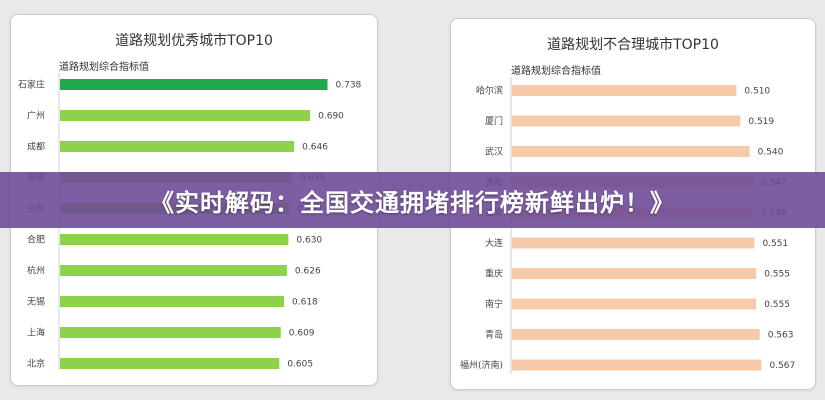 The image size is (825, 400). Describe the element at coordinates (633, 44) in the screenshot. I see `chart-title: 道路规划不合理城市TOP10` at that location.